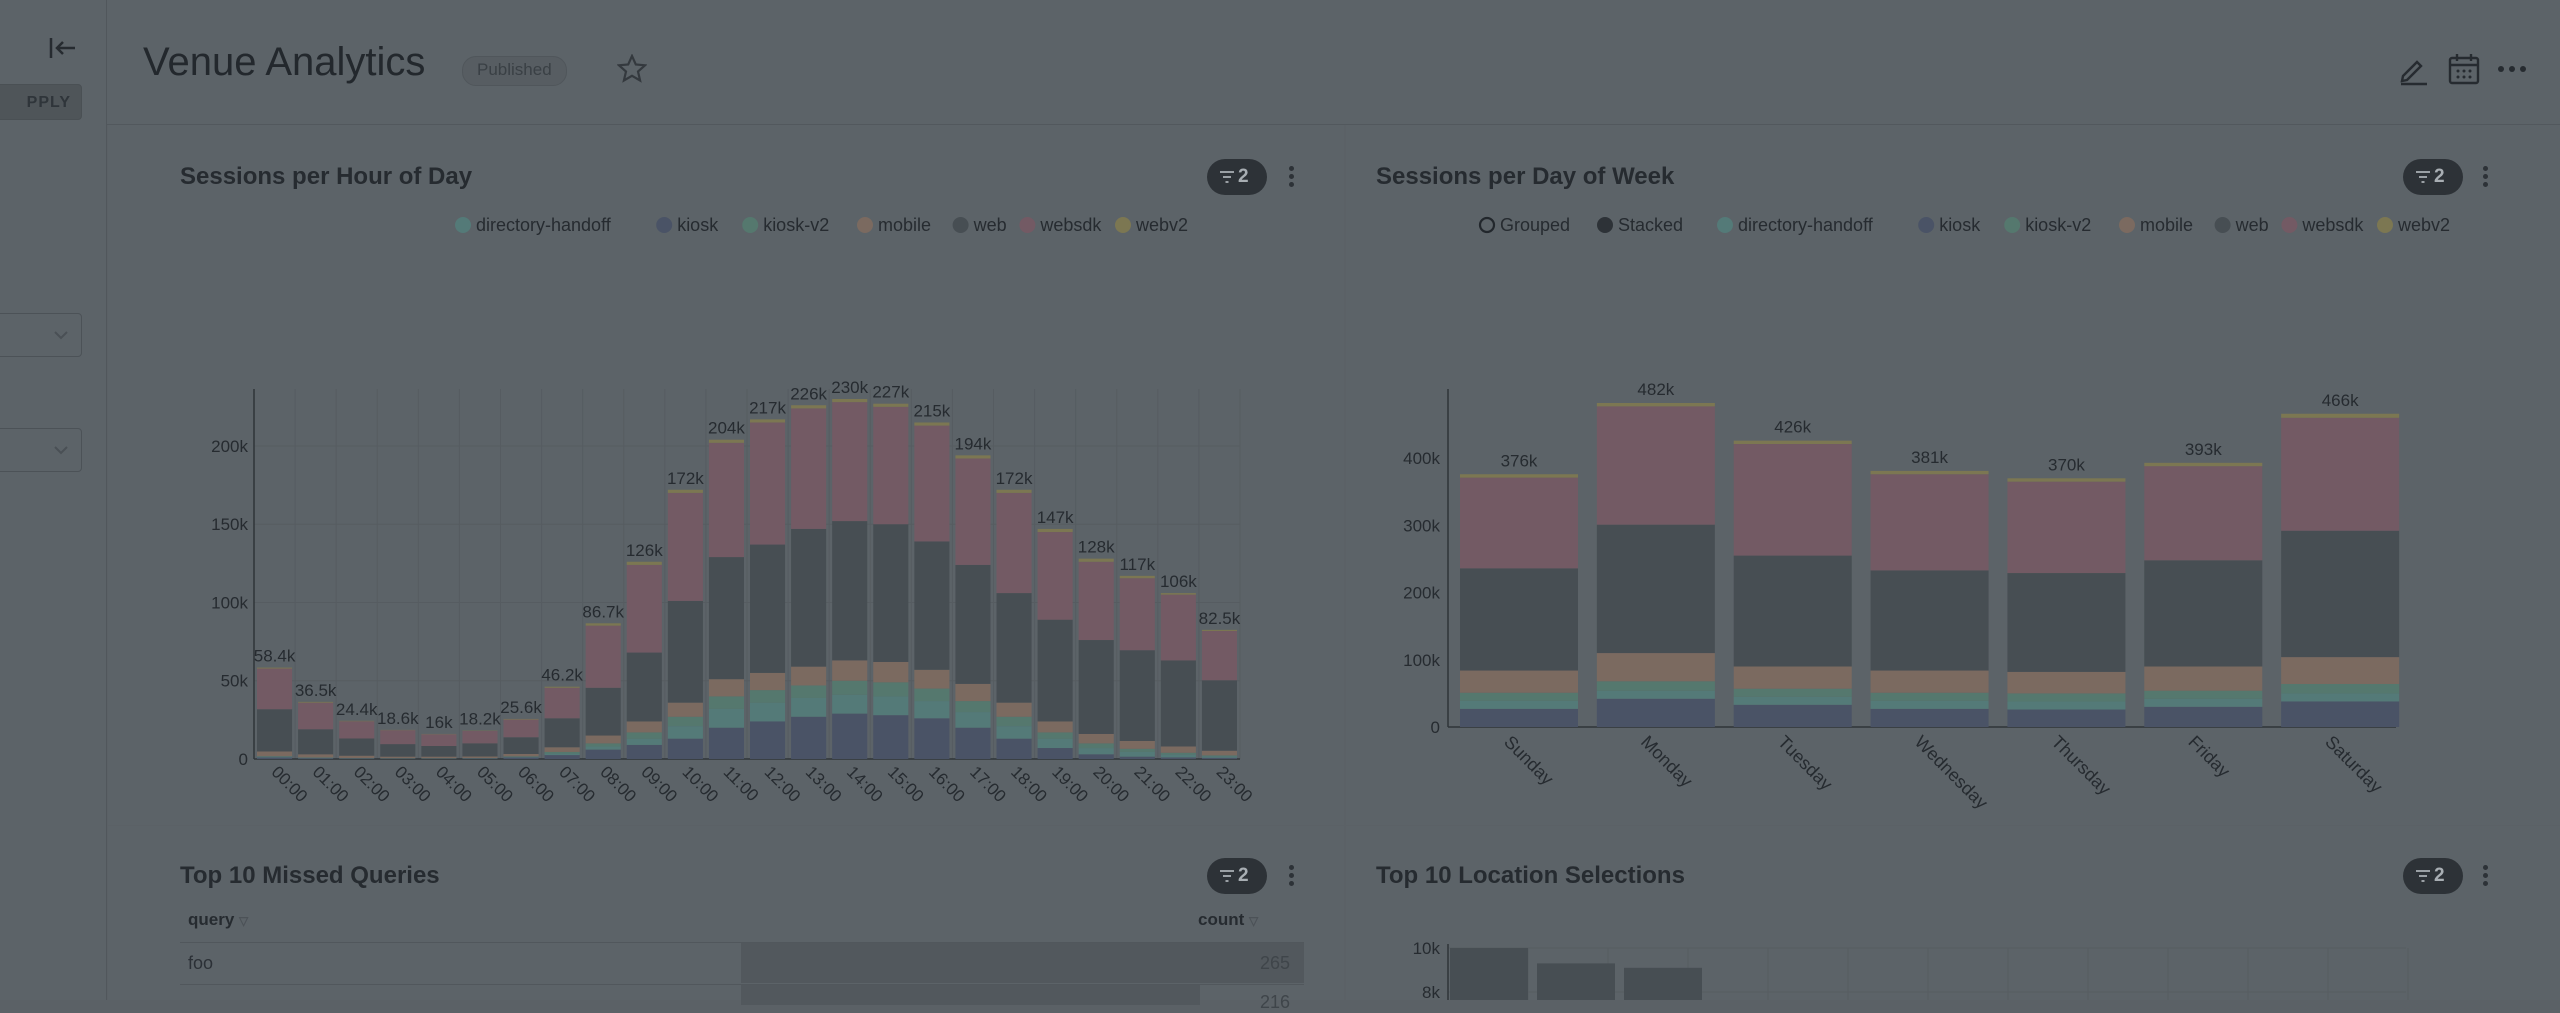  Describe the element at coordinates (1291, 177) in the screenshot. I see `chart-menu-icon` at that location.